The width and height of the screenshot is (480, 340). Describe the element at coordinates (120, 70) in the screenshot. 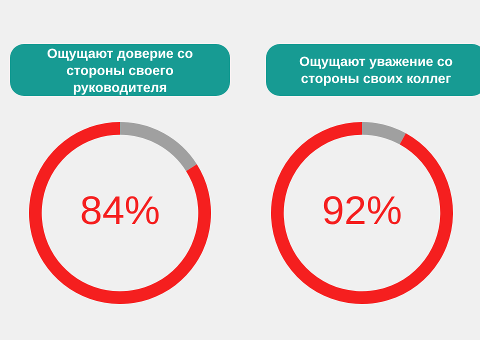

I see `chart-title: Ощущают доверие со стороны своего руководителя` at that location.